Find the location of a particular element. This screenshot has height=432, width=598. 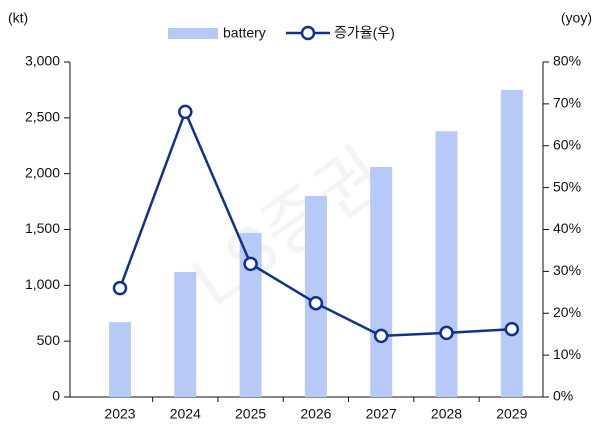

y-tick-label: 0 is located at coordinates (56, 396).